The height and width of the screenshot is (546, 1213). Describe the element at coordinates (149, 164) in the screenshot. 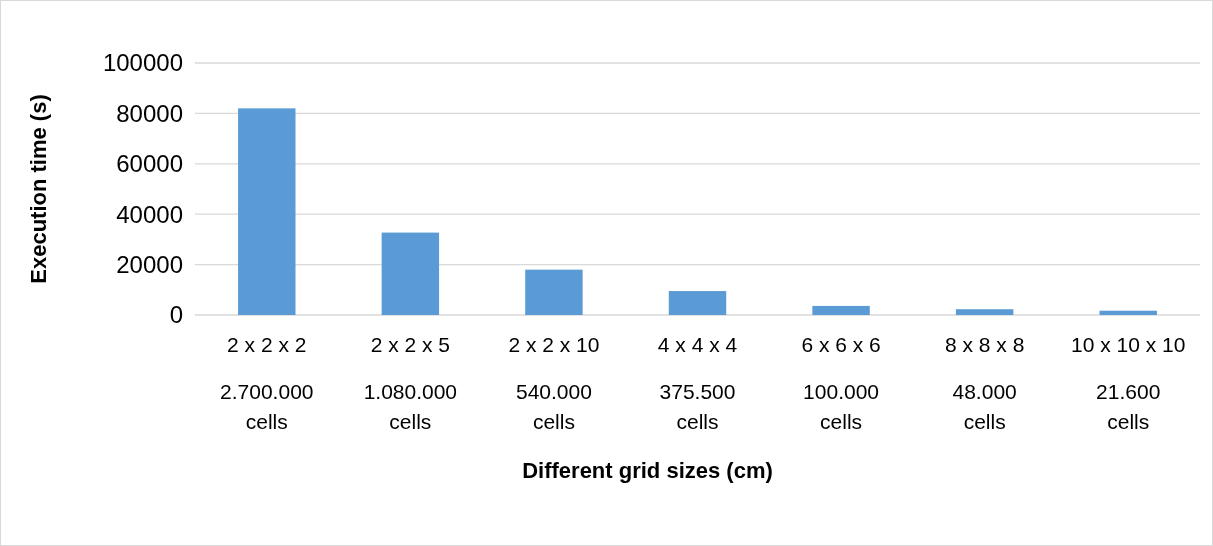

I see `y-tick-label: 60000` at that location.